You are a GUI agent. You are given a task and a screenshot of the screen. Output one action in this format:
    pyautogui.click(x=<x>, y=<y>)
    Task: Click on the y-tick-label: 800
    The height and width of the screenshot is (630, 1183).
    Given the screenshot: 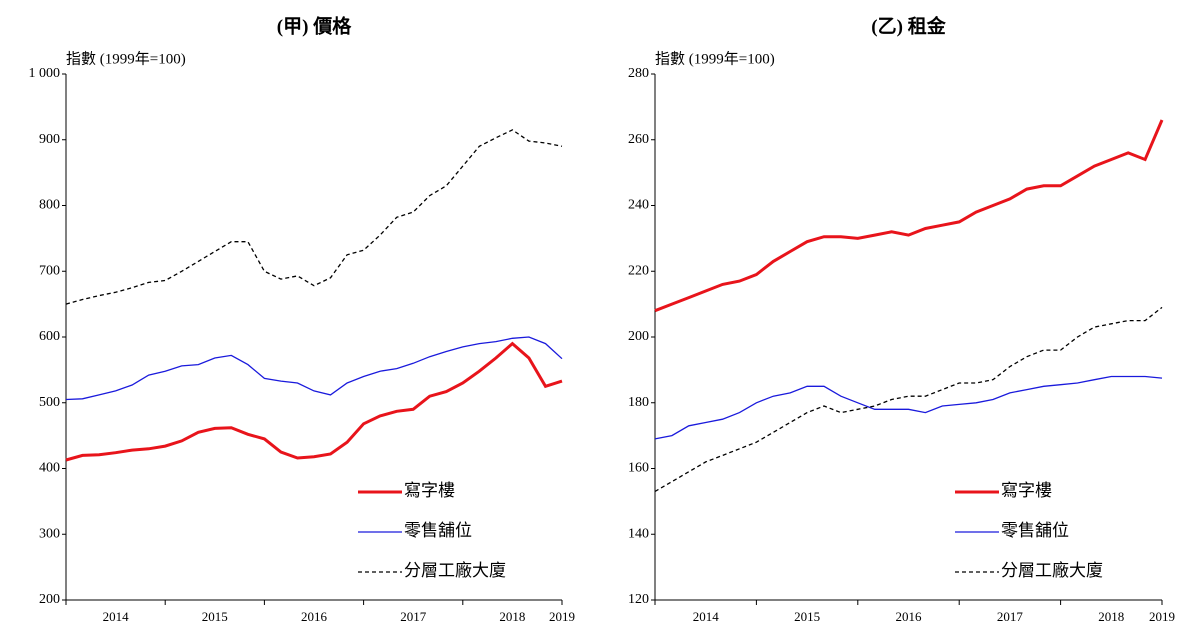 What is the action you would take?
    pyautogui.click(x=49, y=205)
    